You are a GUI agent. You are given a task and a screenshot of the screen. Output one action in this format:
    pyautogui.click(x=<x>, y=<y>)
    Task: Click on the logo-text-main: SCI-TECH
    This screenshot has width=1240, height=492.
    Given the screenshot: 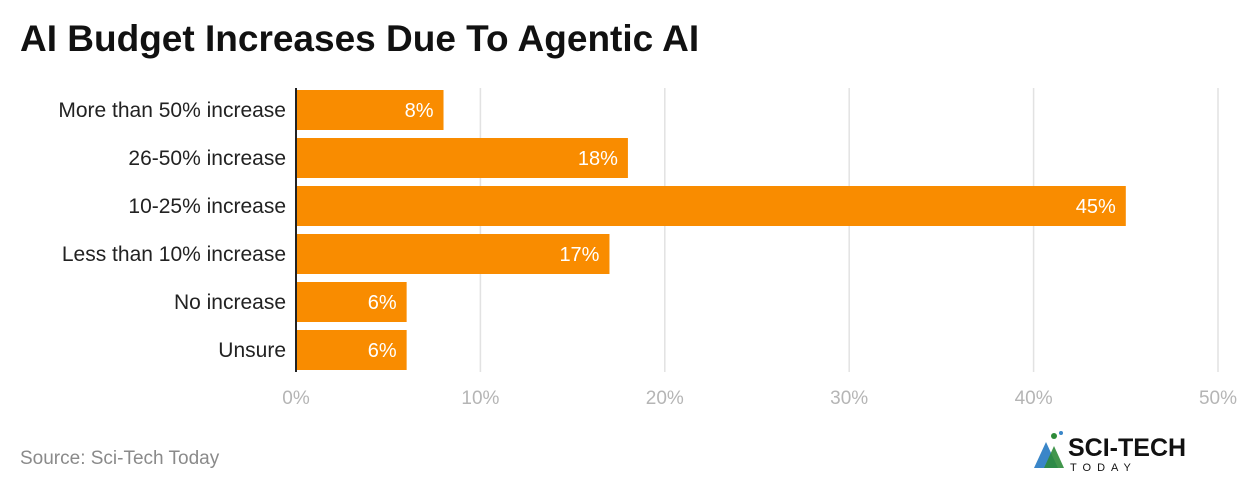 What is the action you would take?
    pyautogui.click(x=1127, y=448)
    